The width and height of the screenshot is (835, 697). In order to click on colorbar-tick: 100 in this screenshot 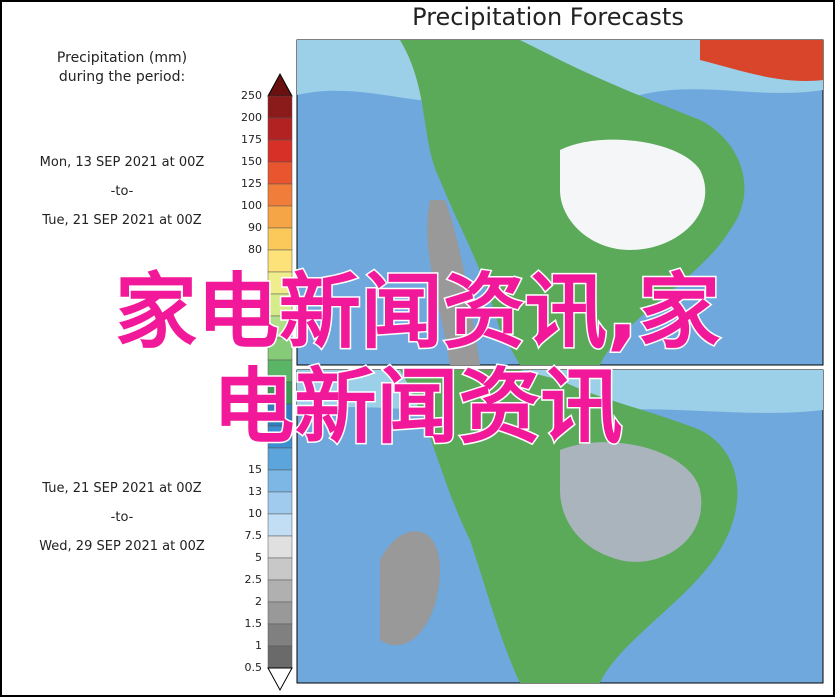, I will do `click(251, 205)`.